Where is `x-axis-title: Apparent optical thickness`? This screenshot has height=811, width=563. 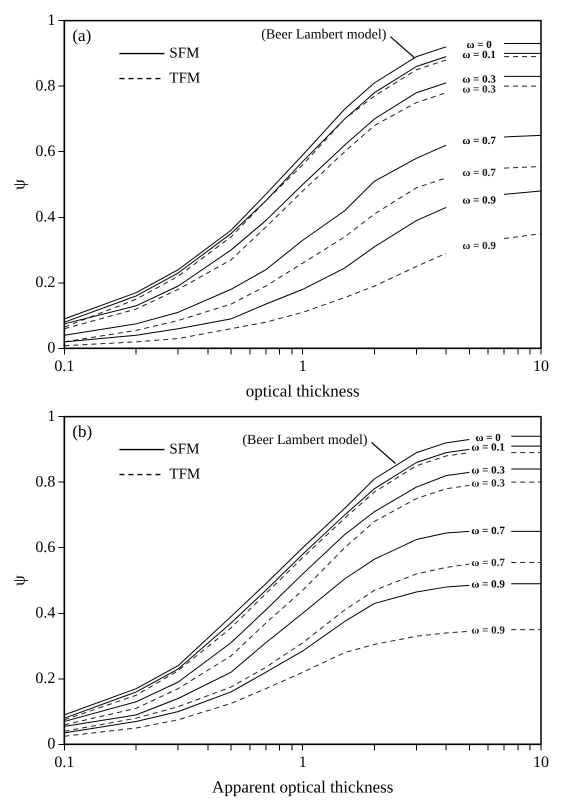 x-axis-title: Apparent optical thickness is located at coordinates (303, 786).